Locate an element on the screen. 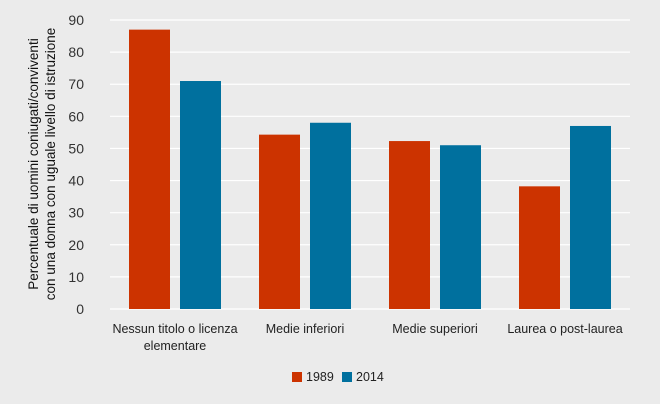 The image size is (660, 404). x-category-line: Medie inferiori is located at coordinates (305, 329).